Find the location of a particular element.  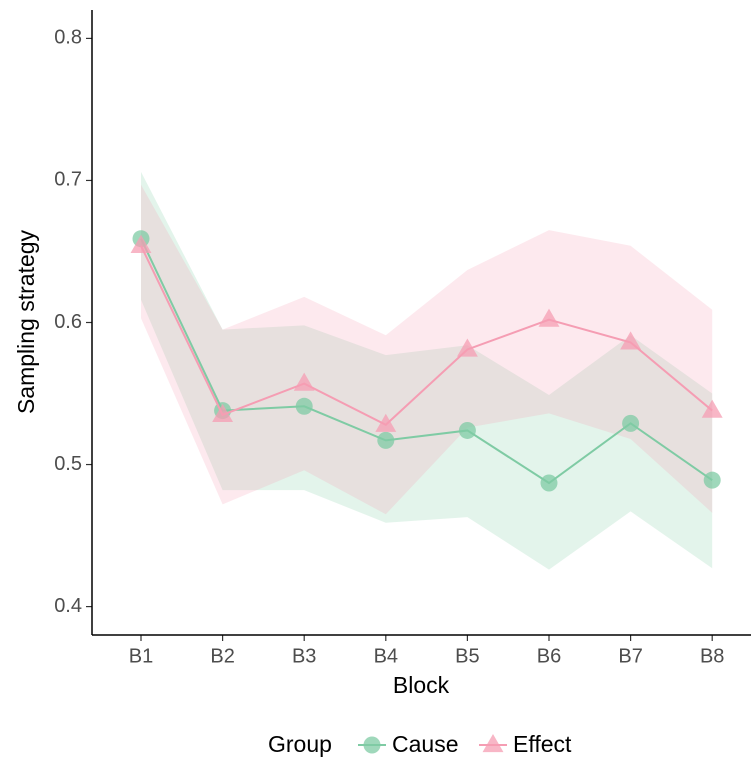

x-tick-label: B3 is located at coordinates (304, 656).